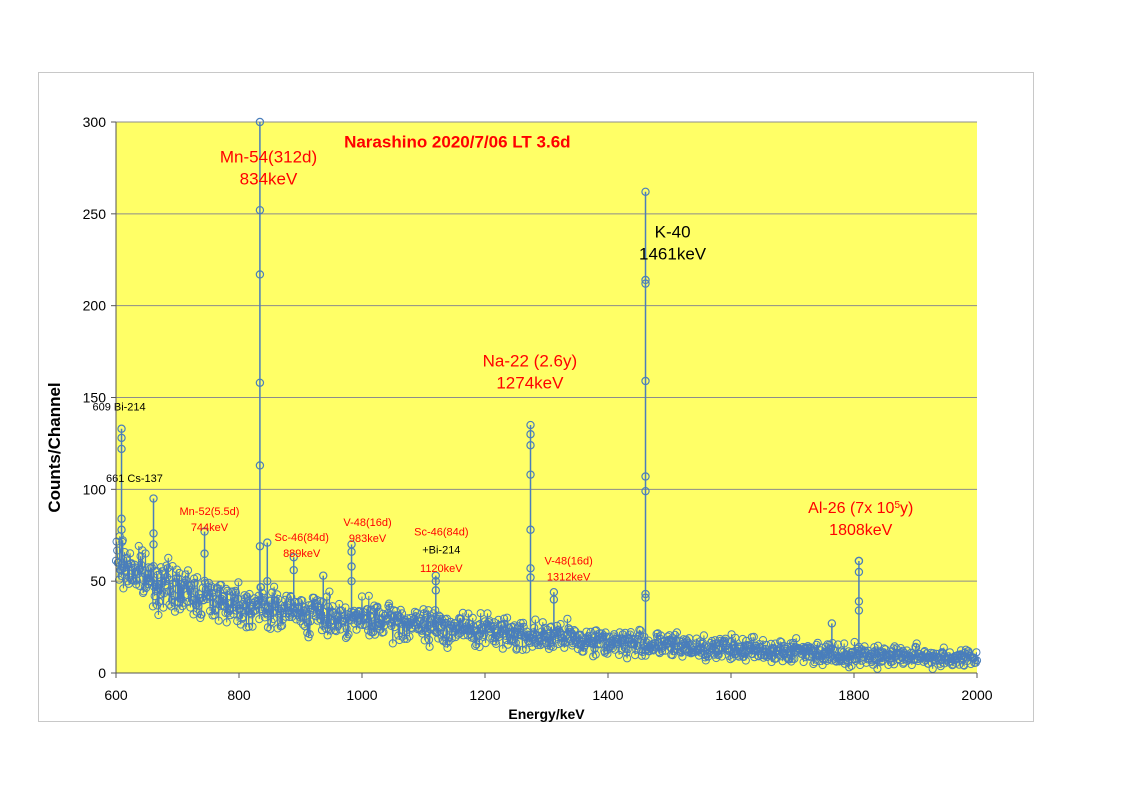 The height and width of the screenshot is (810, 1148). I want to click on annotation-al26: Al-26 (7x 105y) 1808keV, so click(860, 519).